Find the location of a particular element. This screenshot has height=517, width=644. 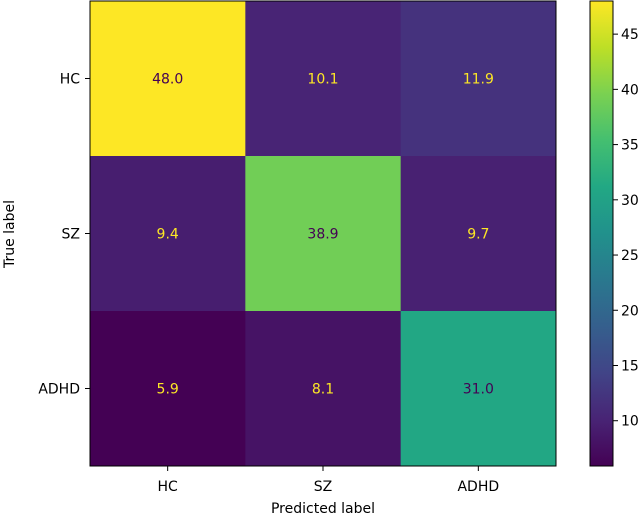

x-tick-label: SZ is located at coordinates (323, 487).